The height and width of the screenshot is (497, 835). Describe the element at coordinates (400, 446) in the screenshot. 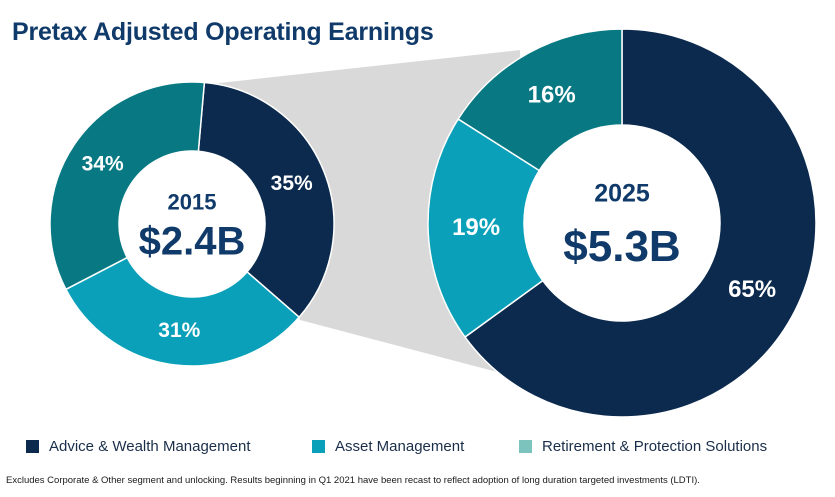

I see `legend-label-asset-management: Asset Management` at that location.